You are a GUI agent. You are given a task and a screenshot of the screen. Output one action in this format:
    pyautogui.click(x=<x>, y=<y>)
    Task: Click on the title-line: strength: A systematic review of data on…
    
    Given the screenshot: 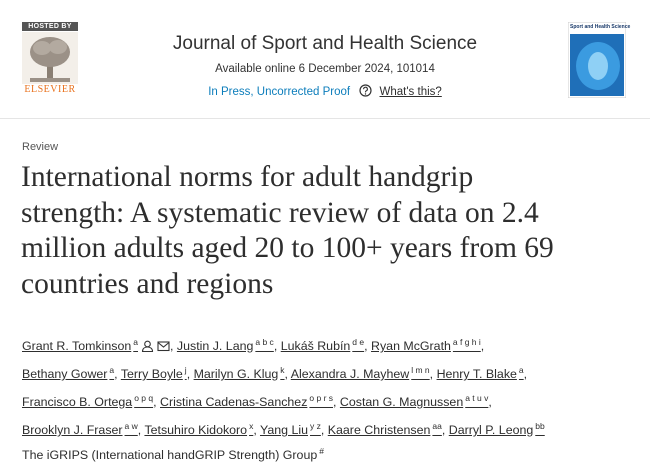 What is the action you would take?
    pyautogui.click(x=280, y=212)
    